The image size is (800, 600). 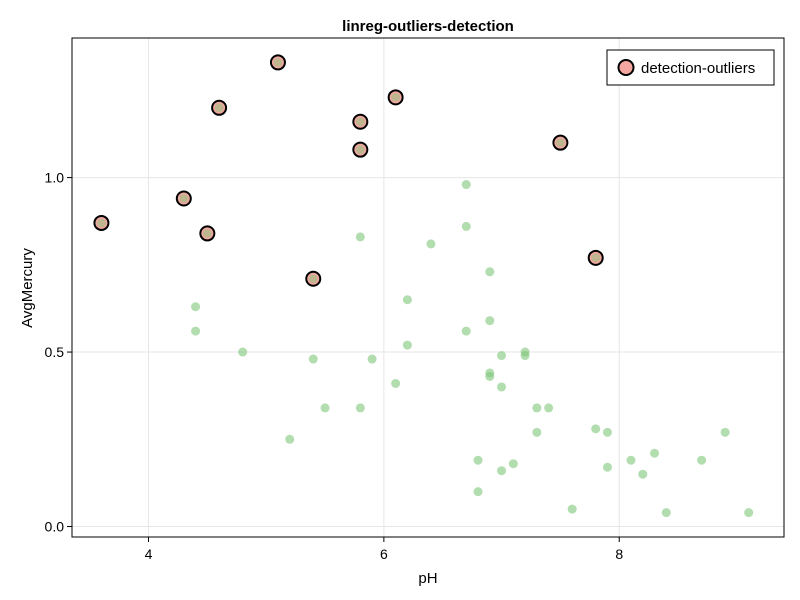 I want to click on chart-title: linreg-outliers-detection, so click(x=428, y=26).